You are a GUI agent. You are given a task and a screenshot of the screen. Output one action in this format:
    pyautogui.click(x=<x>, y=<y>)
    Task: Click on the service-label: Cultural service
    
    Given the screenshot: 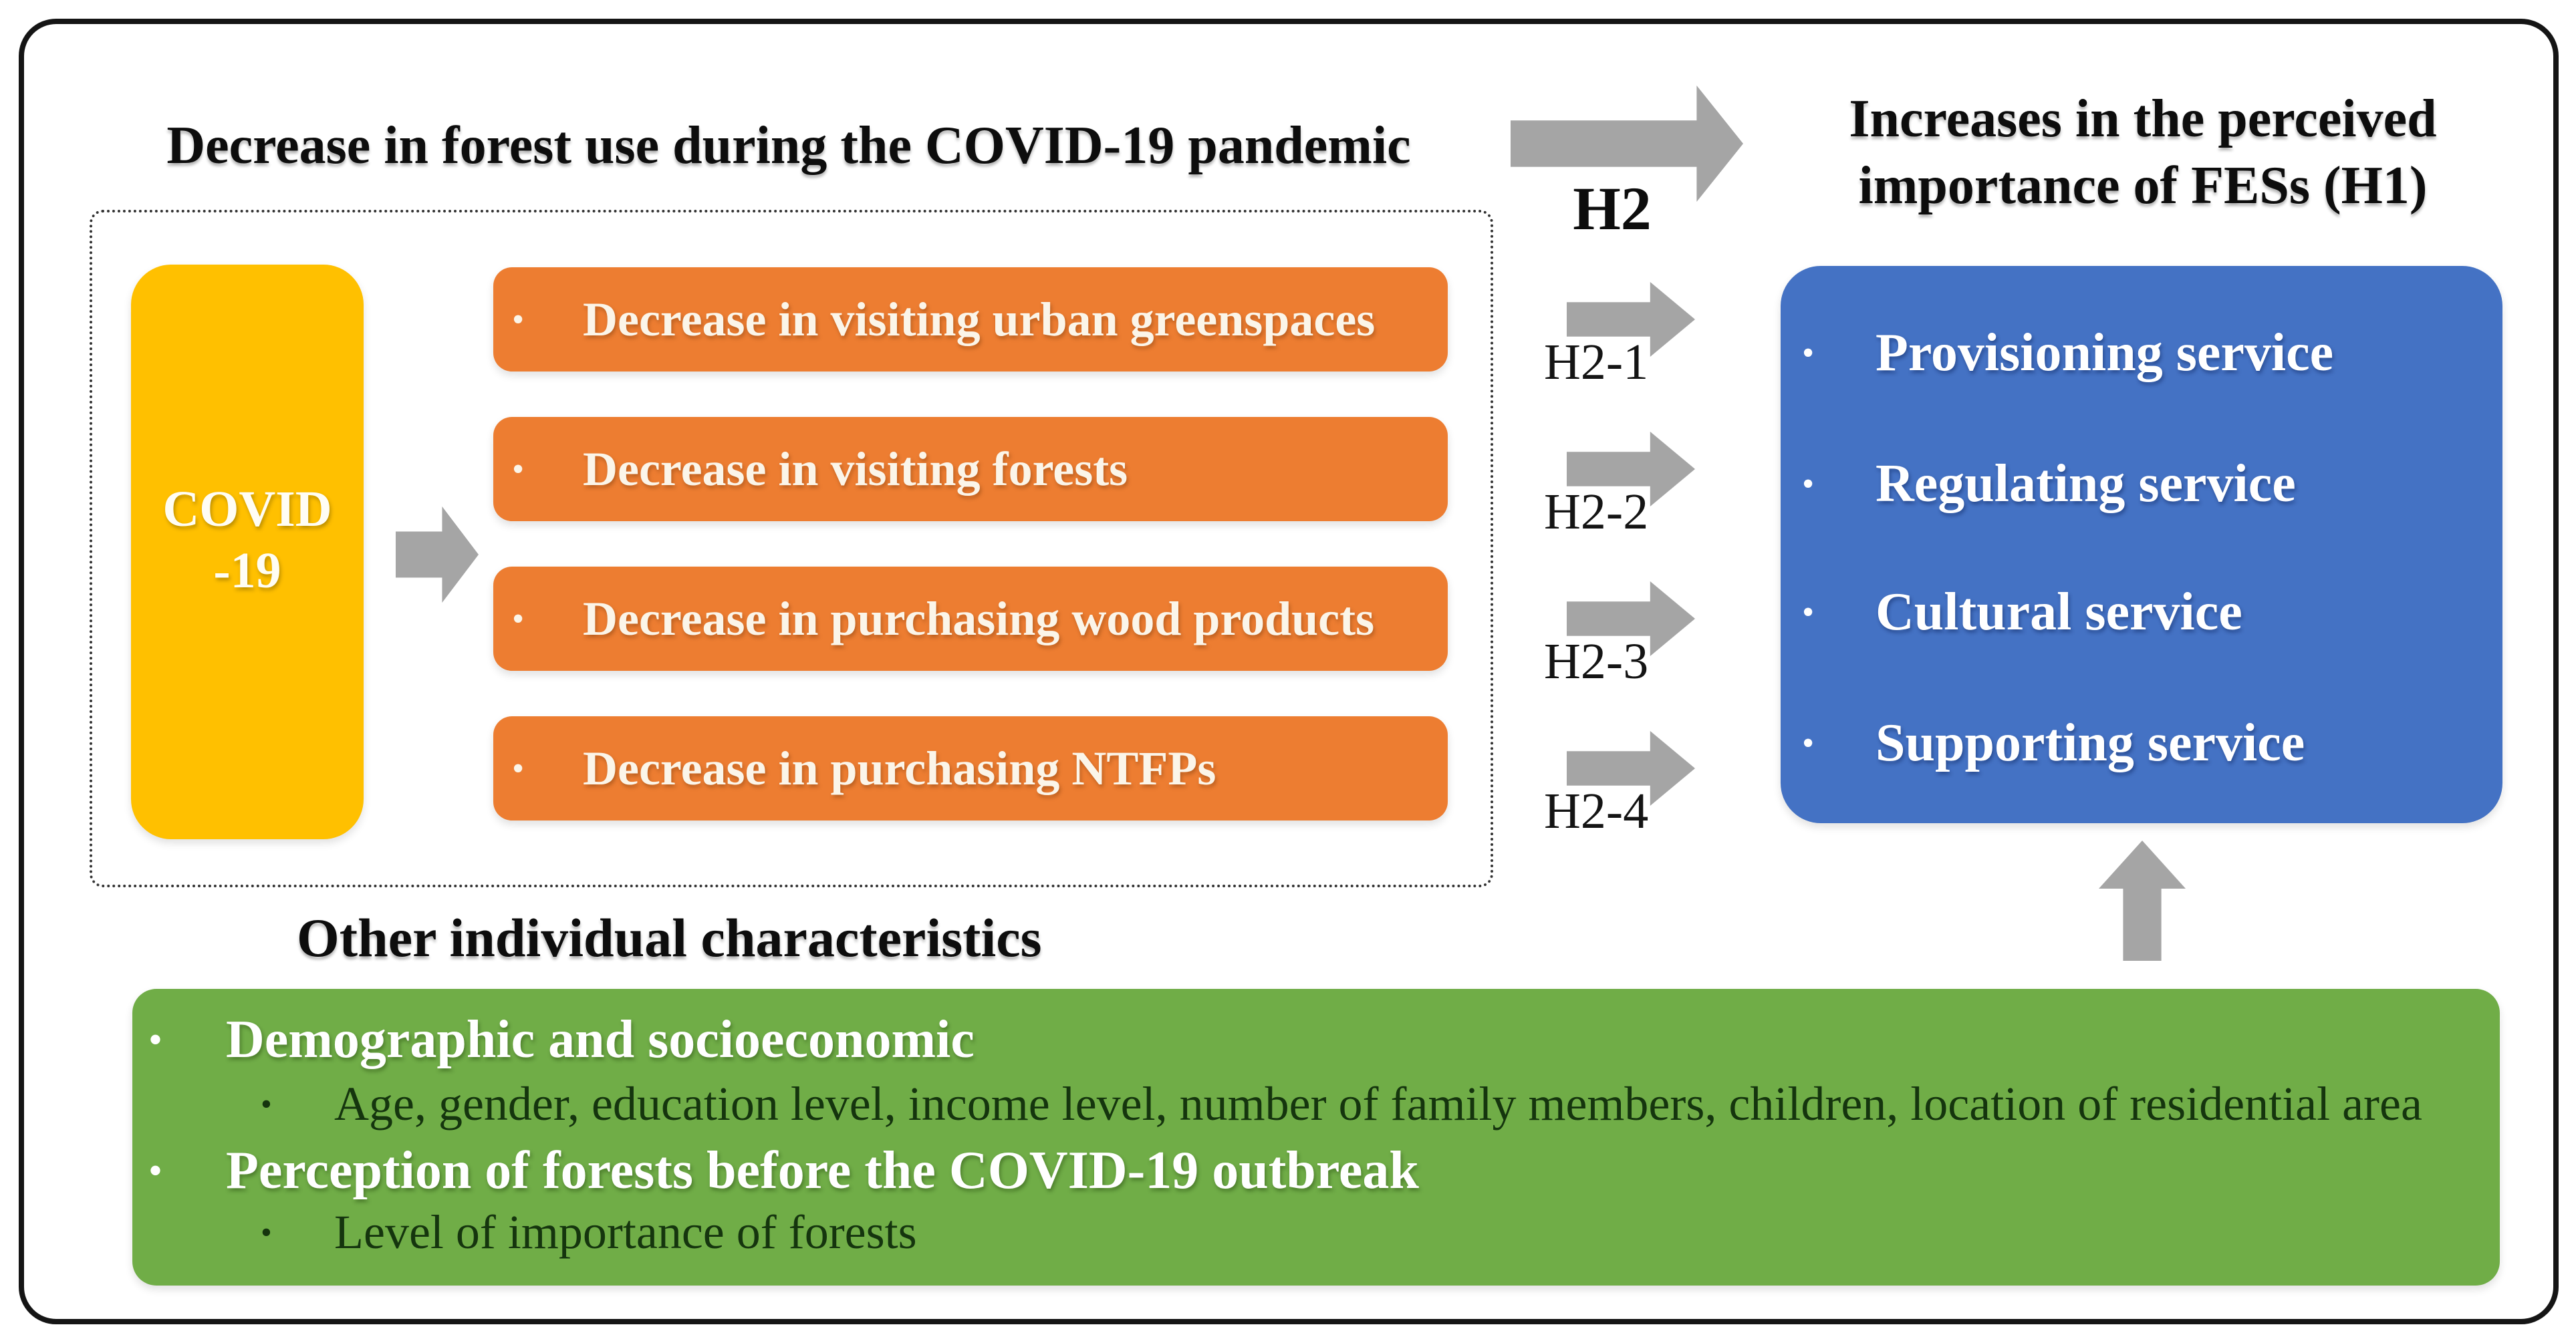 What is the action you would take?
    pyautogui.click(x=2059, y=612)
    